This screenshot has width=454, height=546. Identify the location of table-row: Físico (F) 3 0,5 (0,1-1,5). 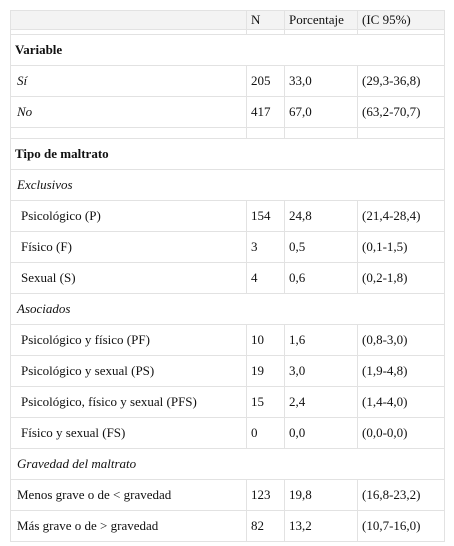
(227, 247).